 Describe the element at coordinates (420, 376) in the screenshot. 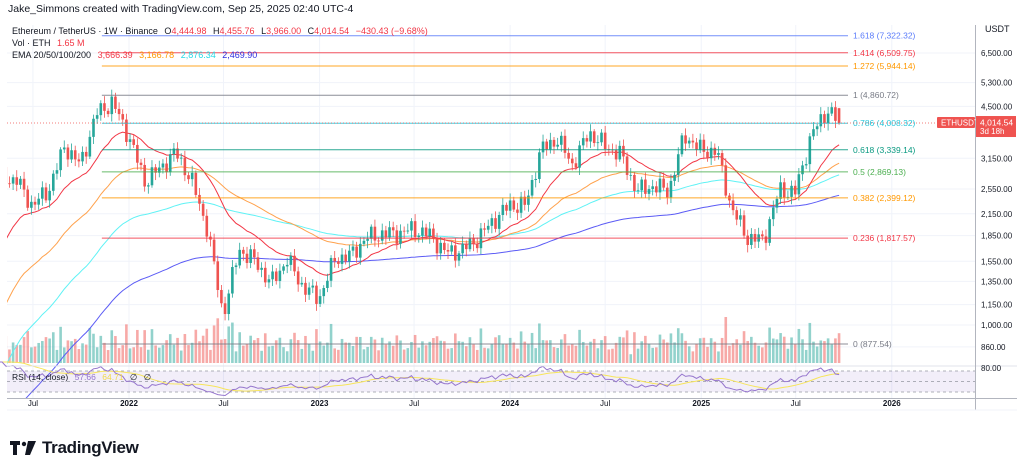

I see `rsi-ma-line` at that location.